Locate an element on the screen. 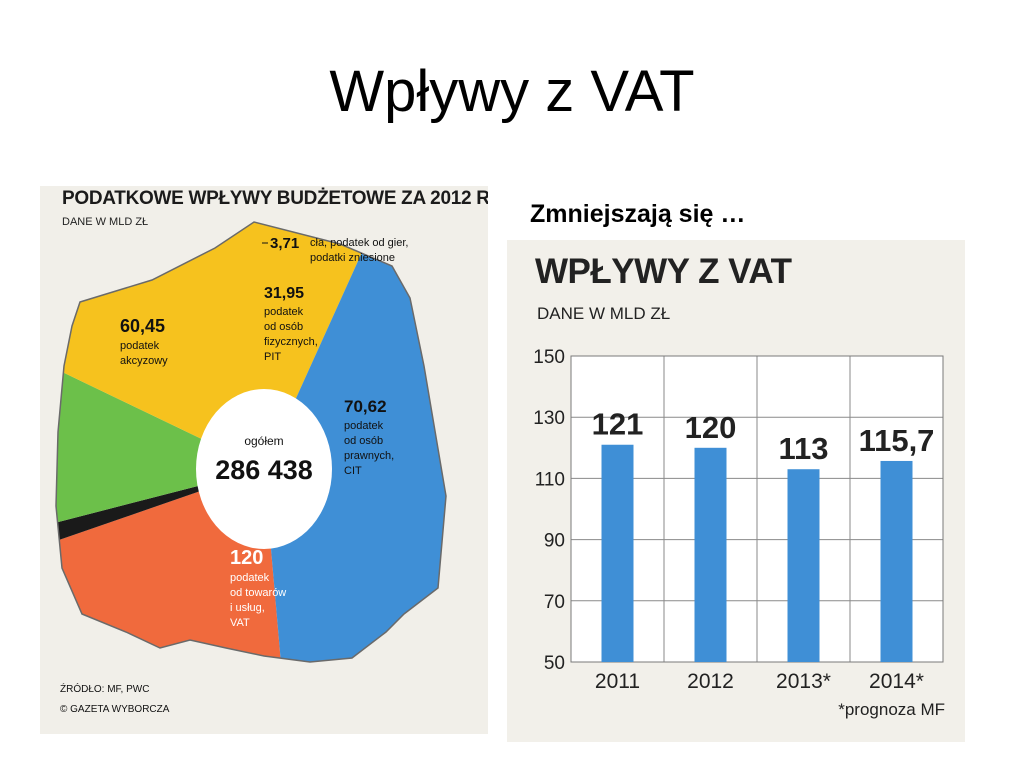 The image size is (1024, 768). pie-label-text-pit: fizycznych, is located at coordinates (291, 342).